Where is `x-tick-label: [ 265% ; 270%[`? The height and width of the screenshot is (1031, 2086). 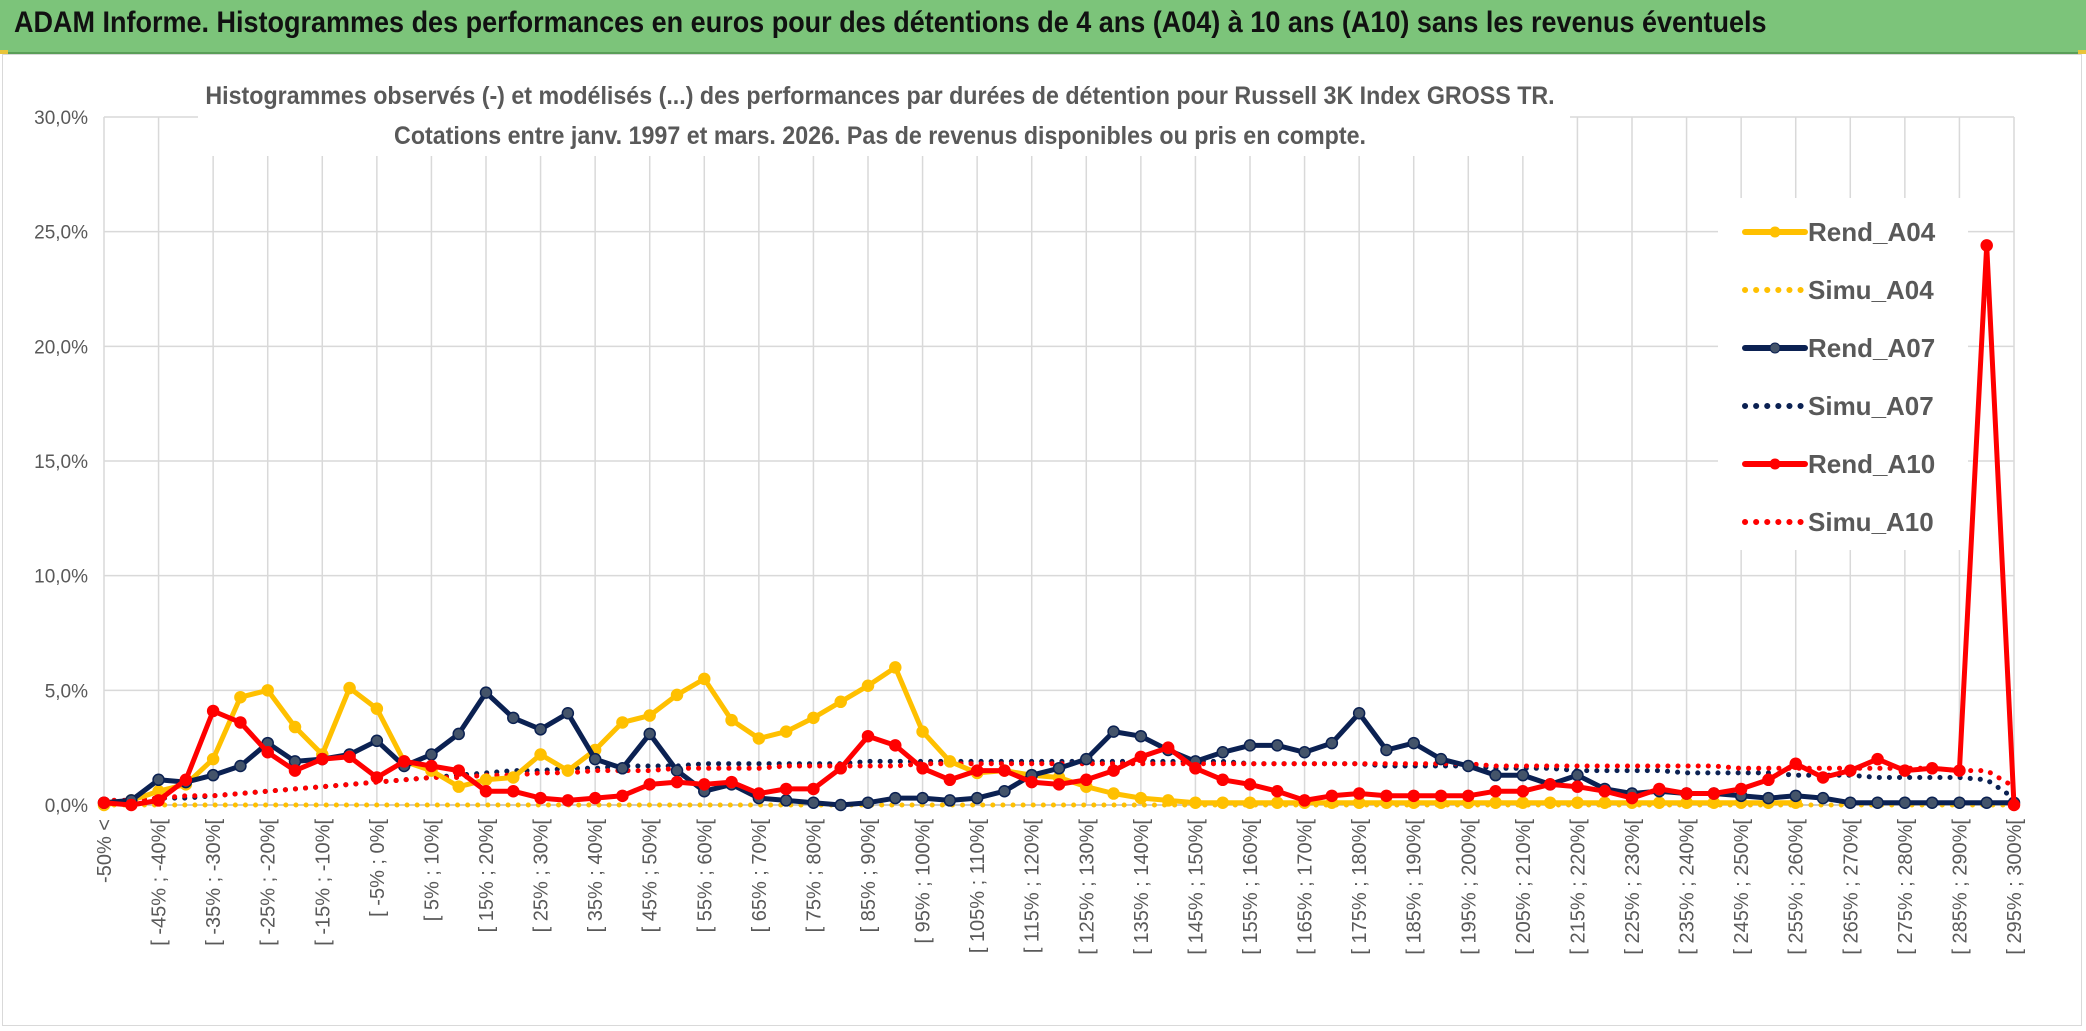 x-tick-label: [ 265% ; 270%[ is located at coordinates (1851, 887).